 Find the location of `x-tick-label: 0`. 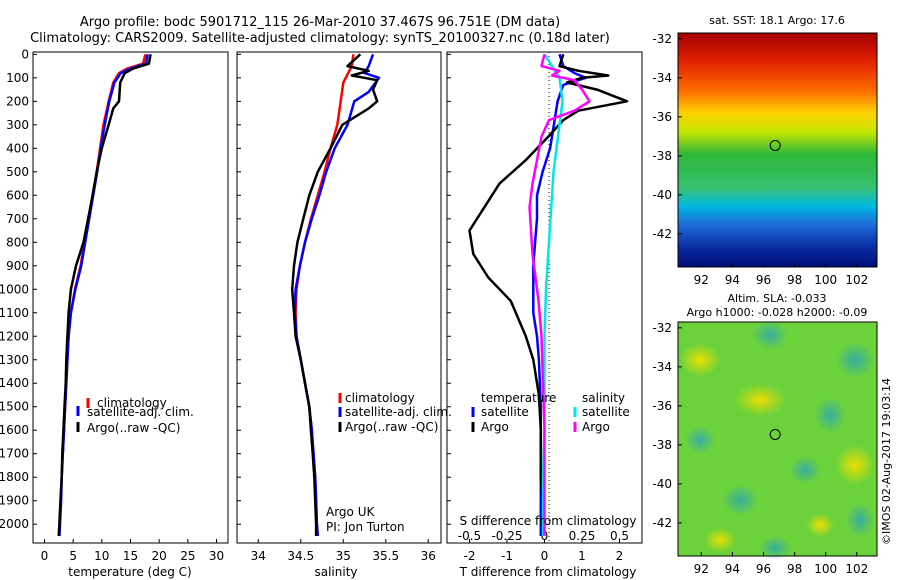

x-tick-label: 0 is located at coordinates (45, 556).